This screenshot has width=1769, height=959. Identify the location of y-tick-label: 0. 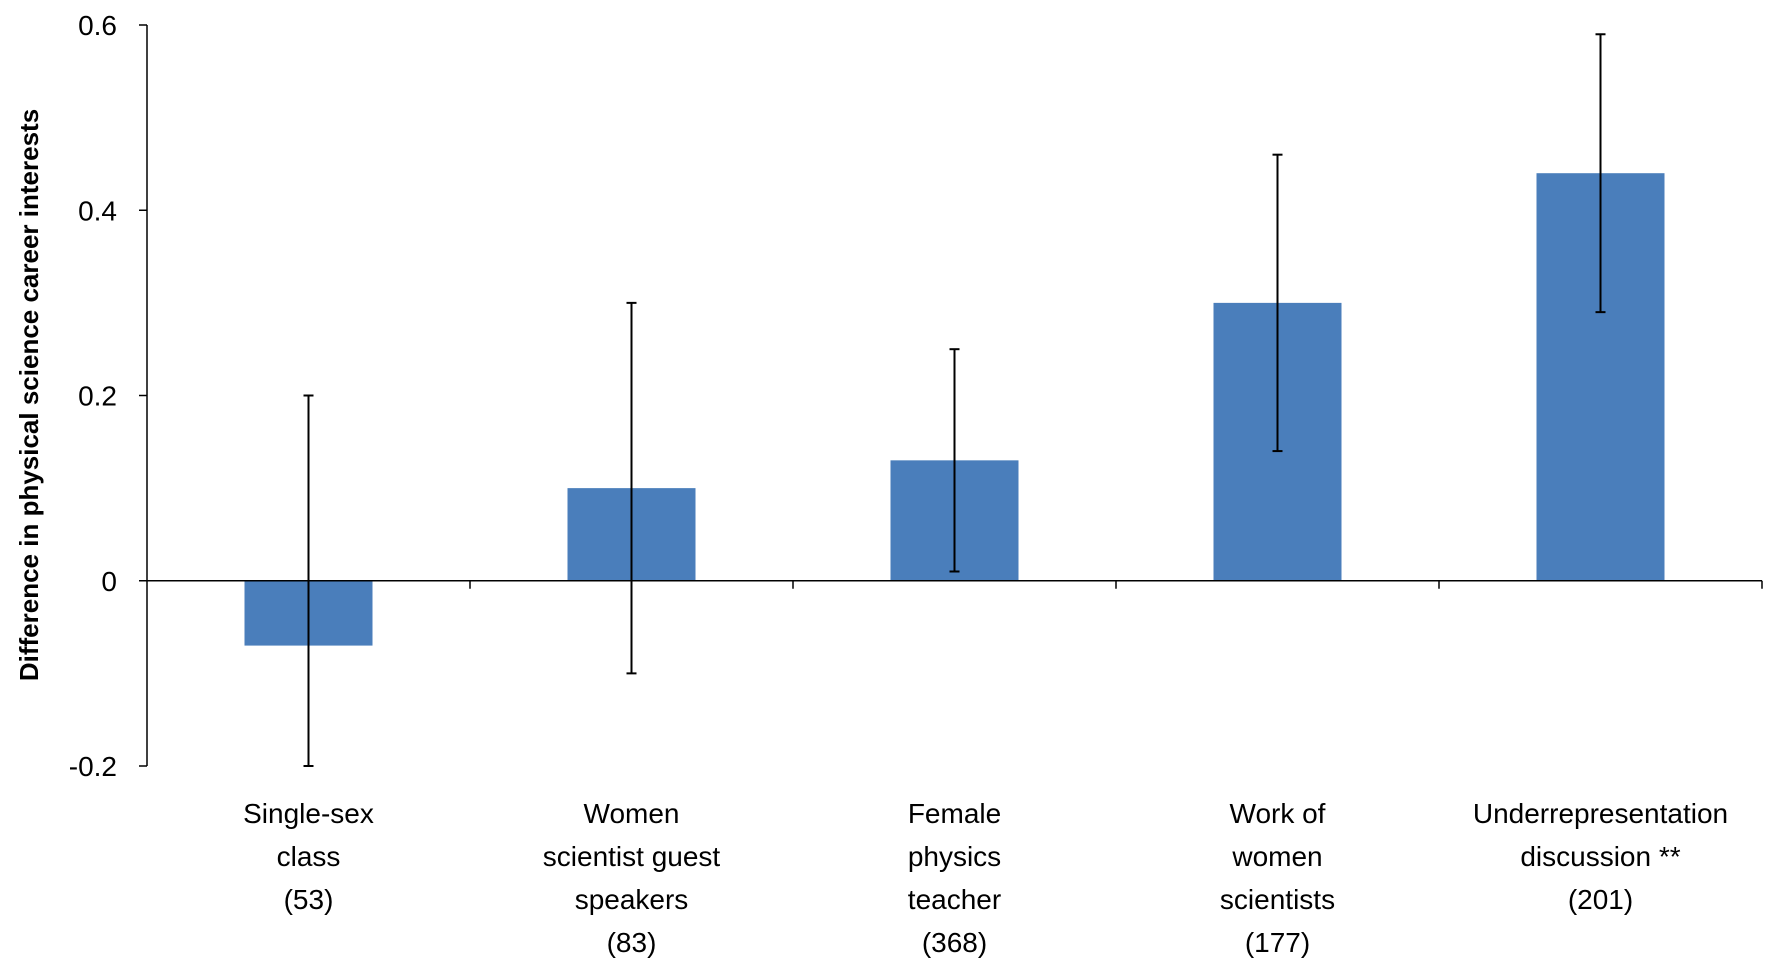
(109, 581).